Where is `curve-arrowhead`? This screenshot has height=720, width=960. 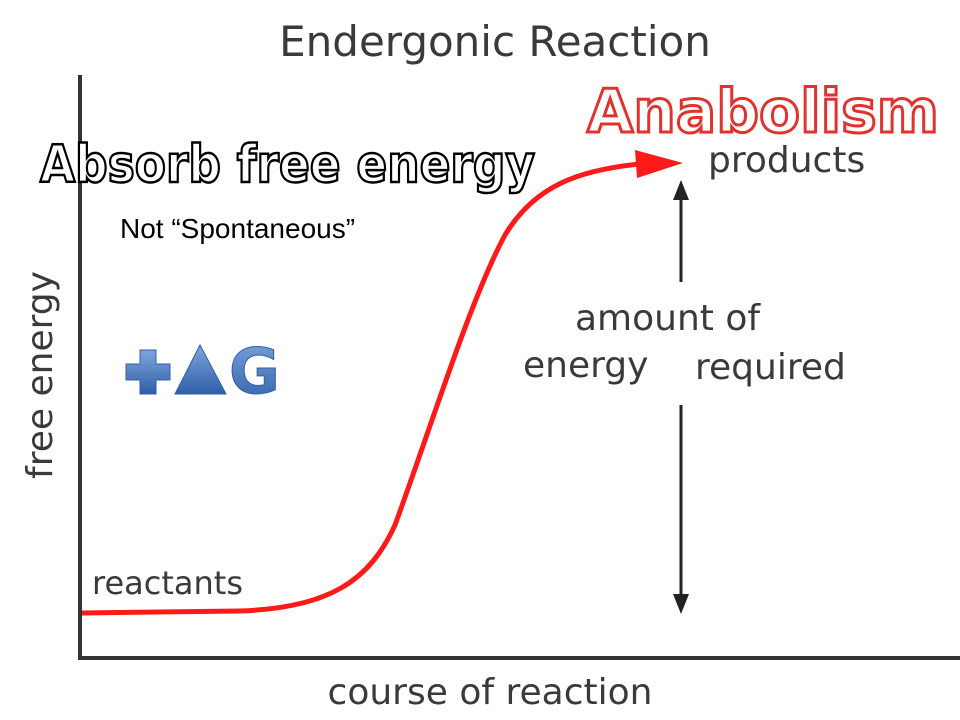
curve-arrowhead is located at coordinates (659, 164).